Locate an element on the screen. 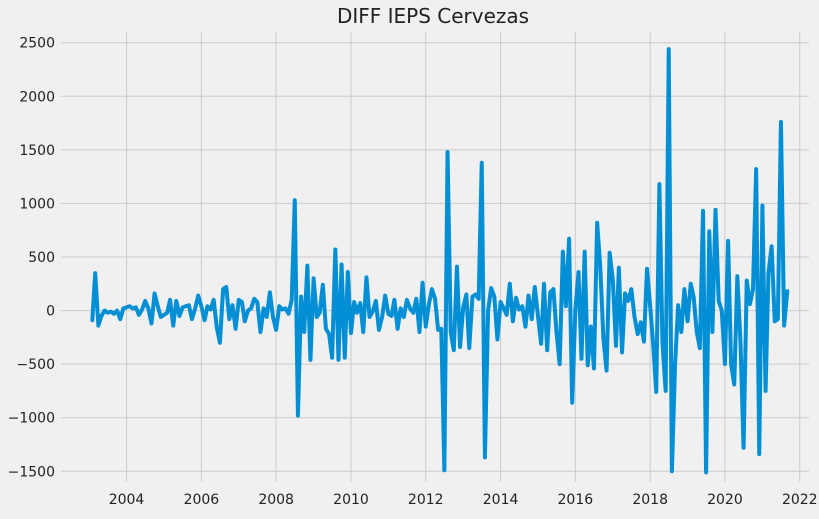  y-tick-label: −500 is located at coordinates (36, 365).